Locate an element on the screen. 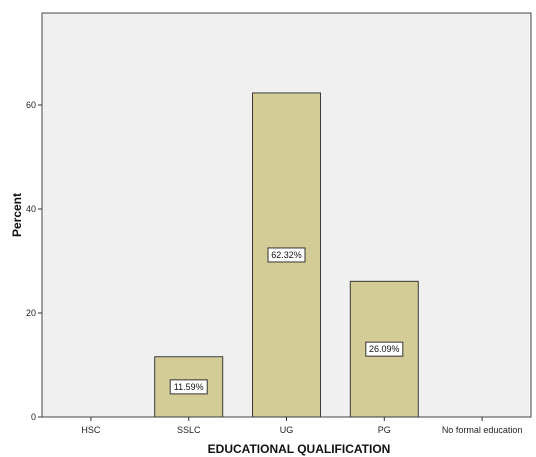 The height and width of the screenshot is (457, 536). x-tick-label: UG is located at coordinates (287, 430).